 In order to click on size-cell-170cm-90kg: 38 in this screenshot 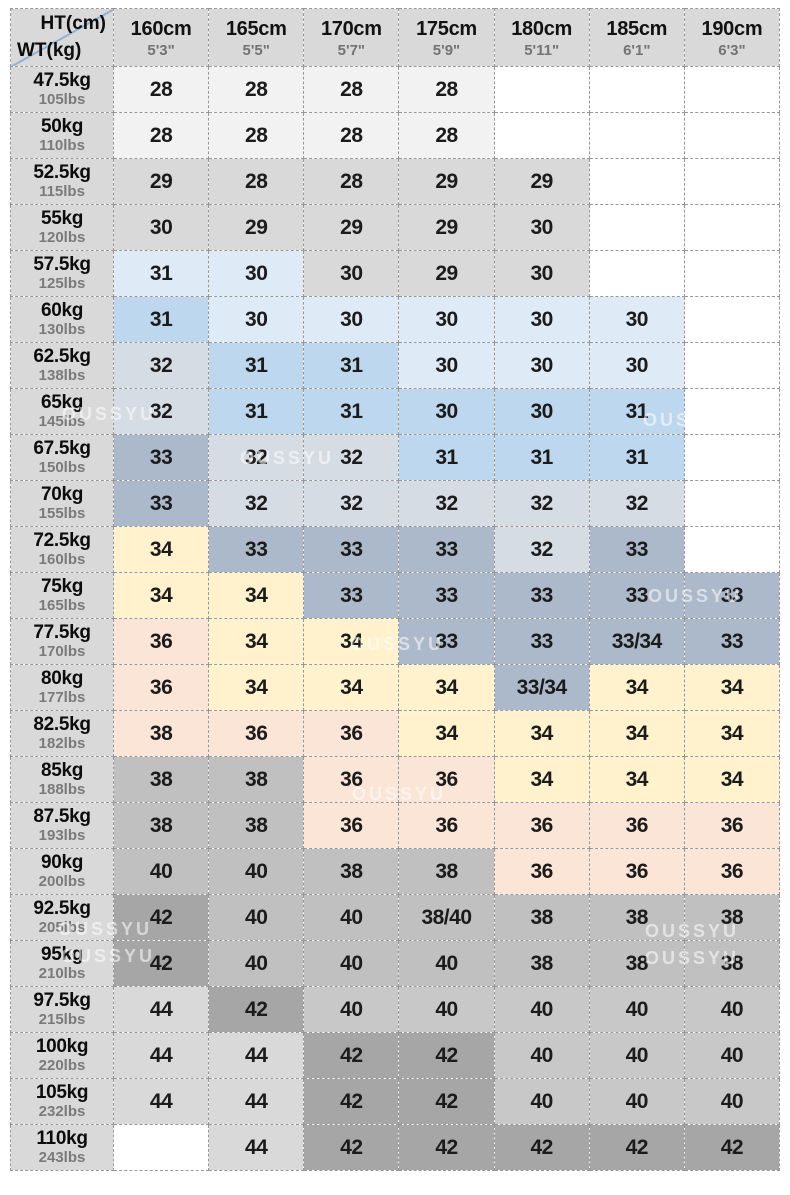, I will do `click(351, 871)`.